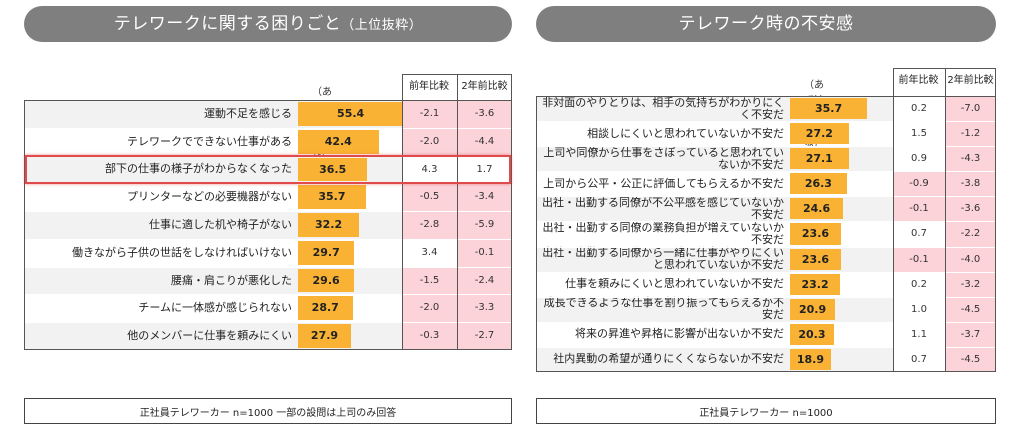  What do you see at coordinates (429, 225) in the screenshot?
I see `left-diff-prev-year: -2.8` at bounding box center [429, 225].